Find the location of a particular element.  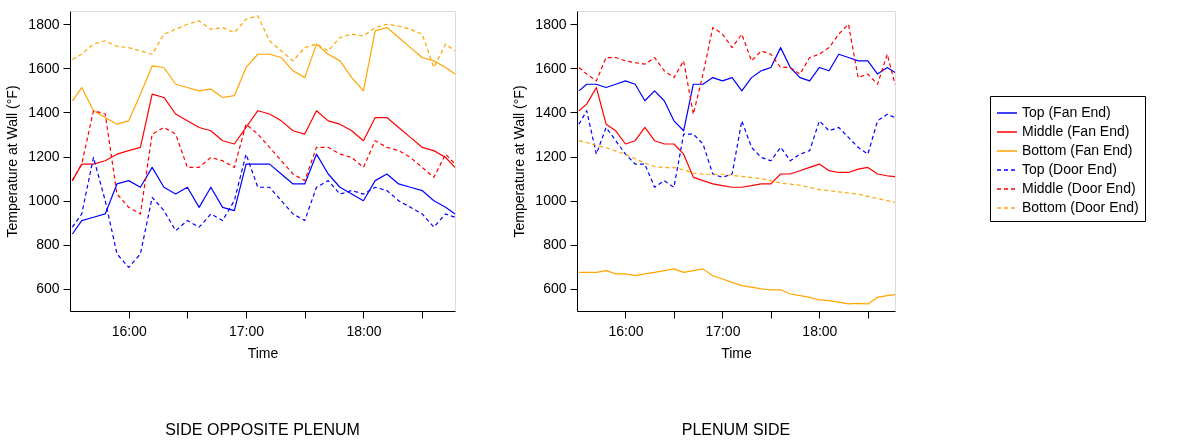

text: PLENUM SIDE is located at coordinates (736, 429).